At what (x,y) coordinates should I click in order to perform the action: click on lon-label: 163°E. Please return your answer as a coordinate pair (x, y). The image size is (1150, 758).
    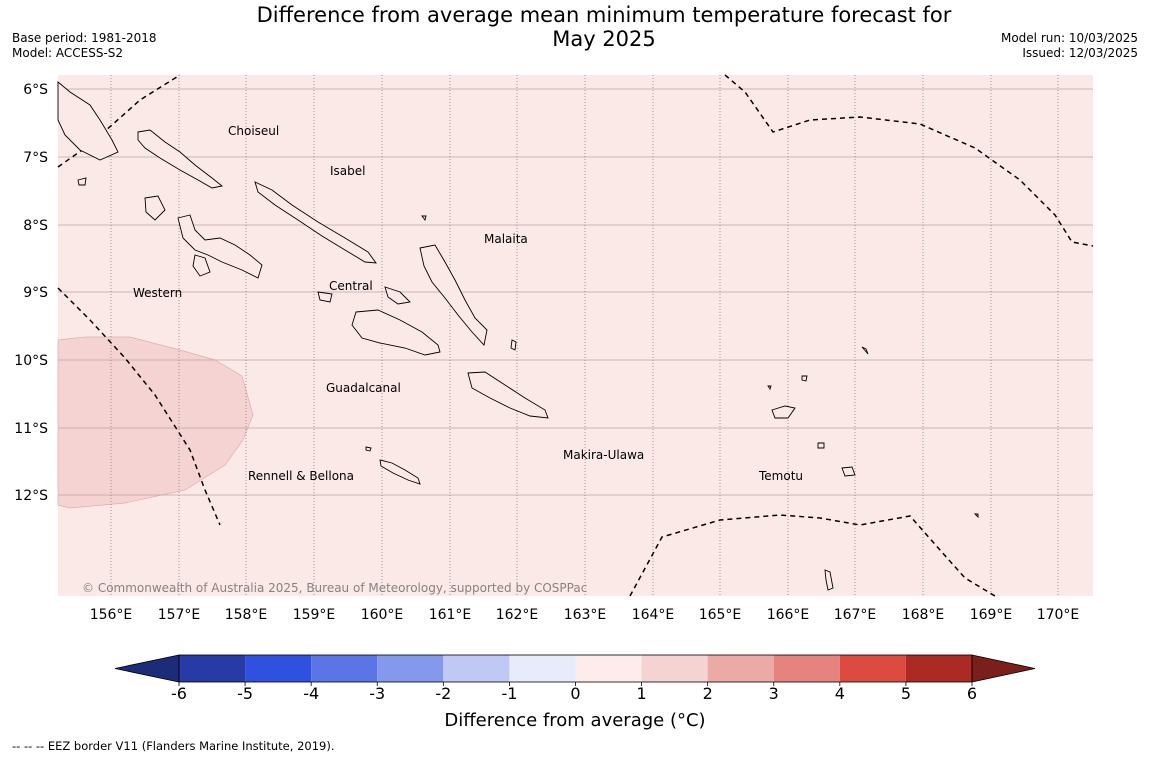
    Looking at the image, I should click on (585, 615).